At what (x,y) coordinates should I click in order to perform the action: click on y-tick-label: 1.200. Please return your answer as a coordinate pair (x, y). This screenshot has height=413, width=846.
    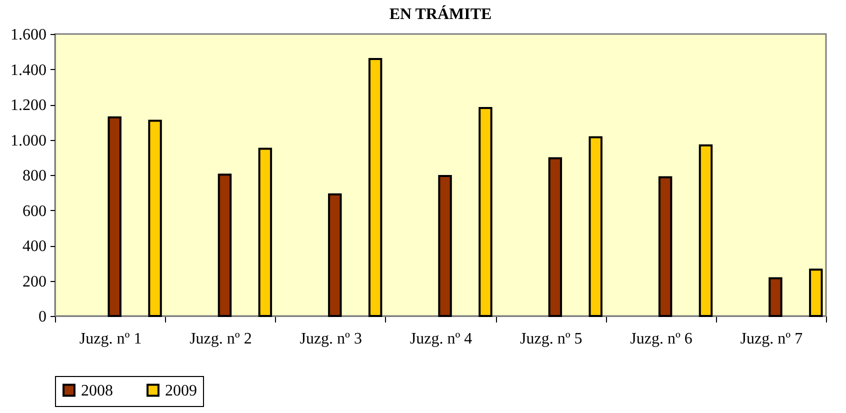
    Looking at the image, I should click on (28, 105).